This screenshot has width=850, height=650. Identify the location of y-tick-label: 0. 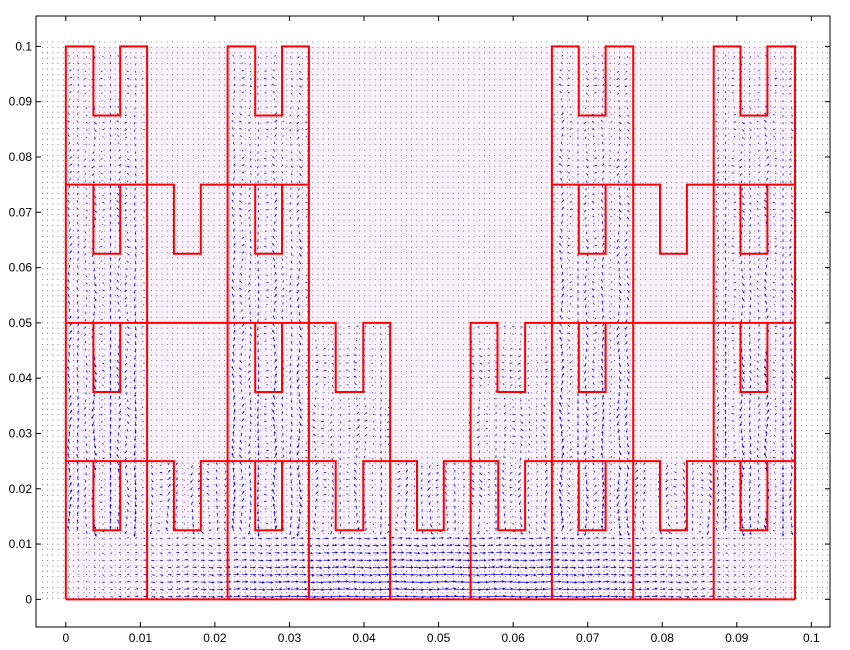
(28, 599).